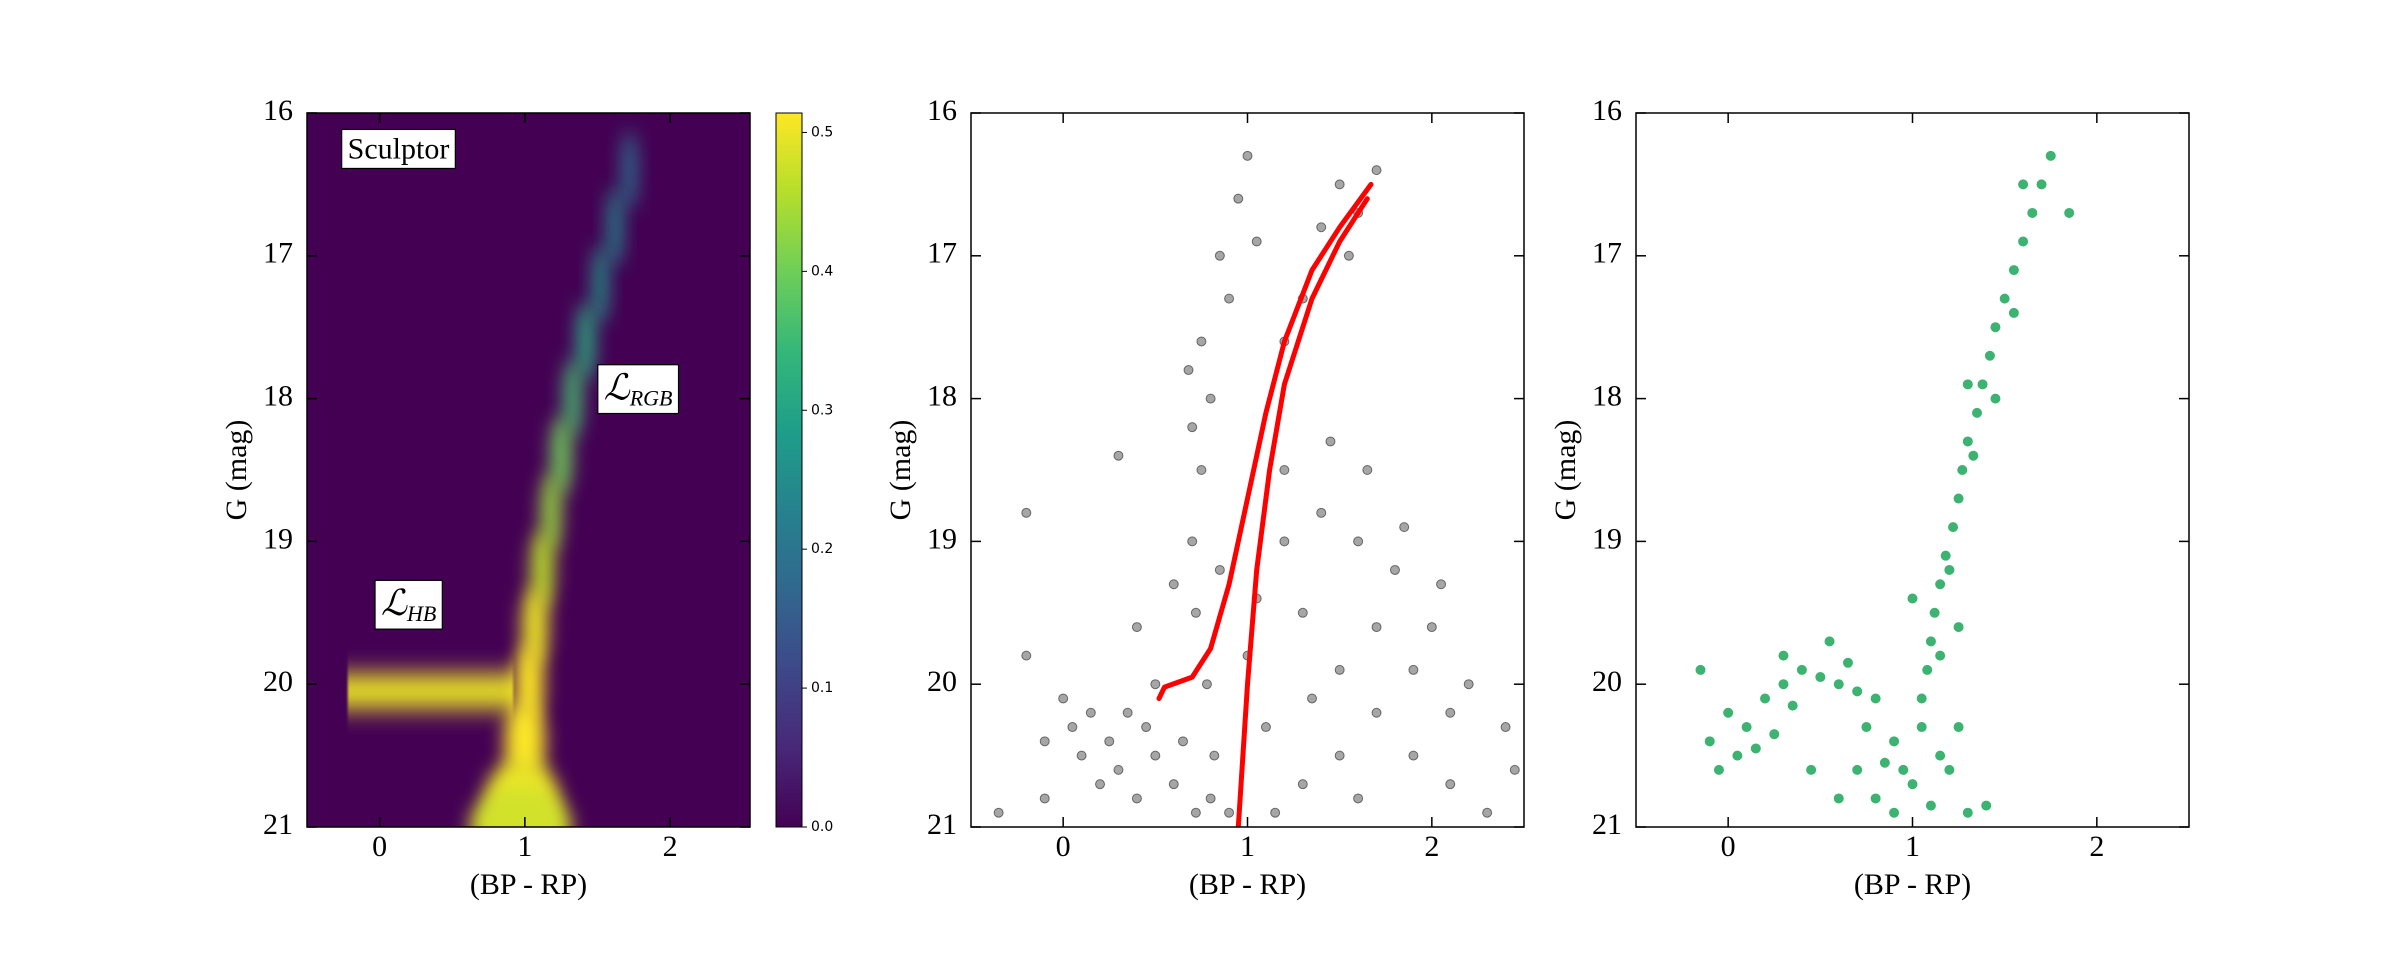  Describe the element at coordinates (430, 691) in the screenshot. I see `hb-band` at that location.